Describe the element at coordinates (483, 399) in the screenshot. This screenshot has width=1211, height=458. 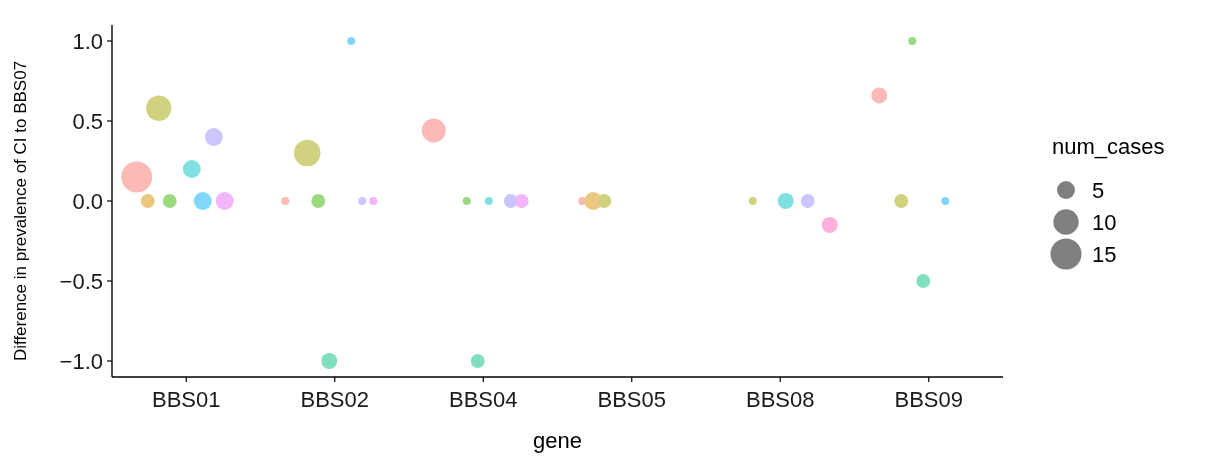
I see `x-tick-label: BBS04` at that location.